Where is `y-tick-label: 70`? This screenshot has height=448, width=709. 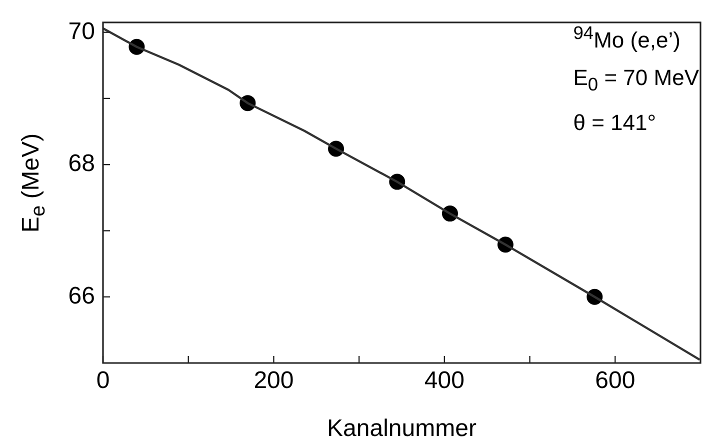 y-tick-label: 70 is located at coordinates (81, 31).